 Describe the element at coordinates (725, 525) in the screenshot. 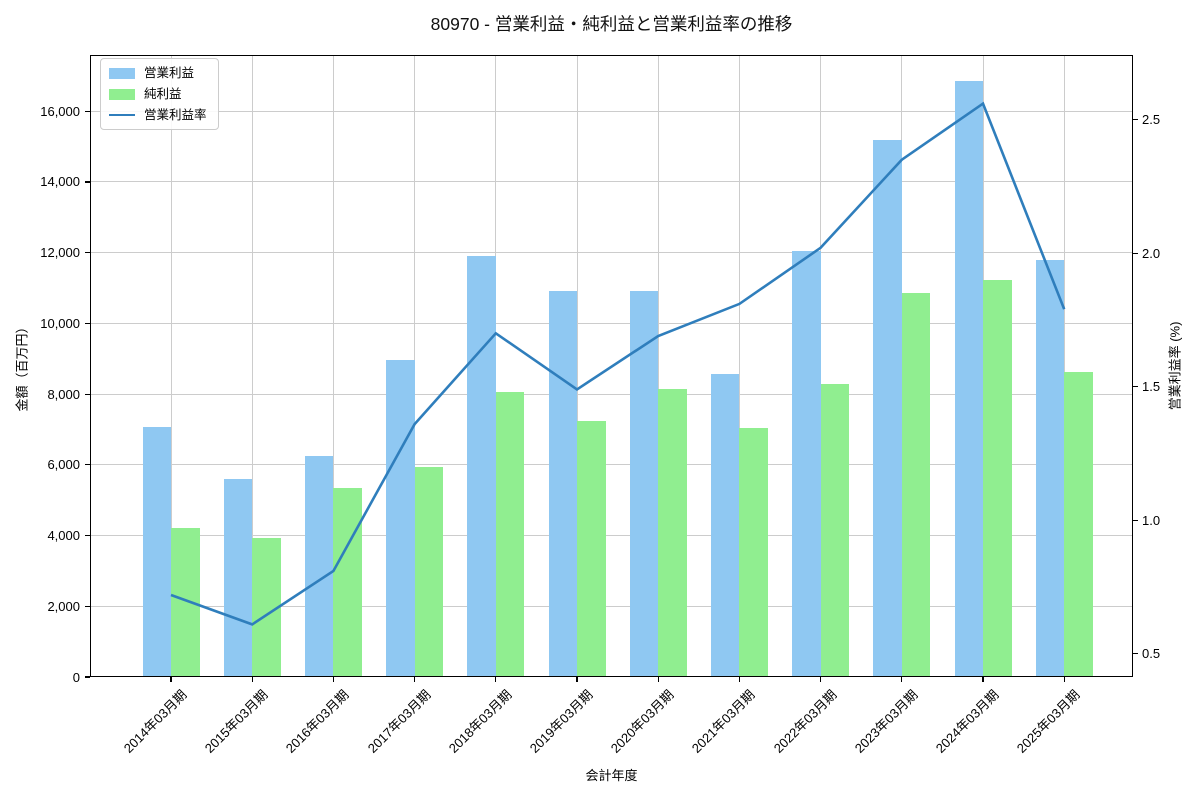

I see `bar-営業利益-2021年03月期` at that location.